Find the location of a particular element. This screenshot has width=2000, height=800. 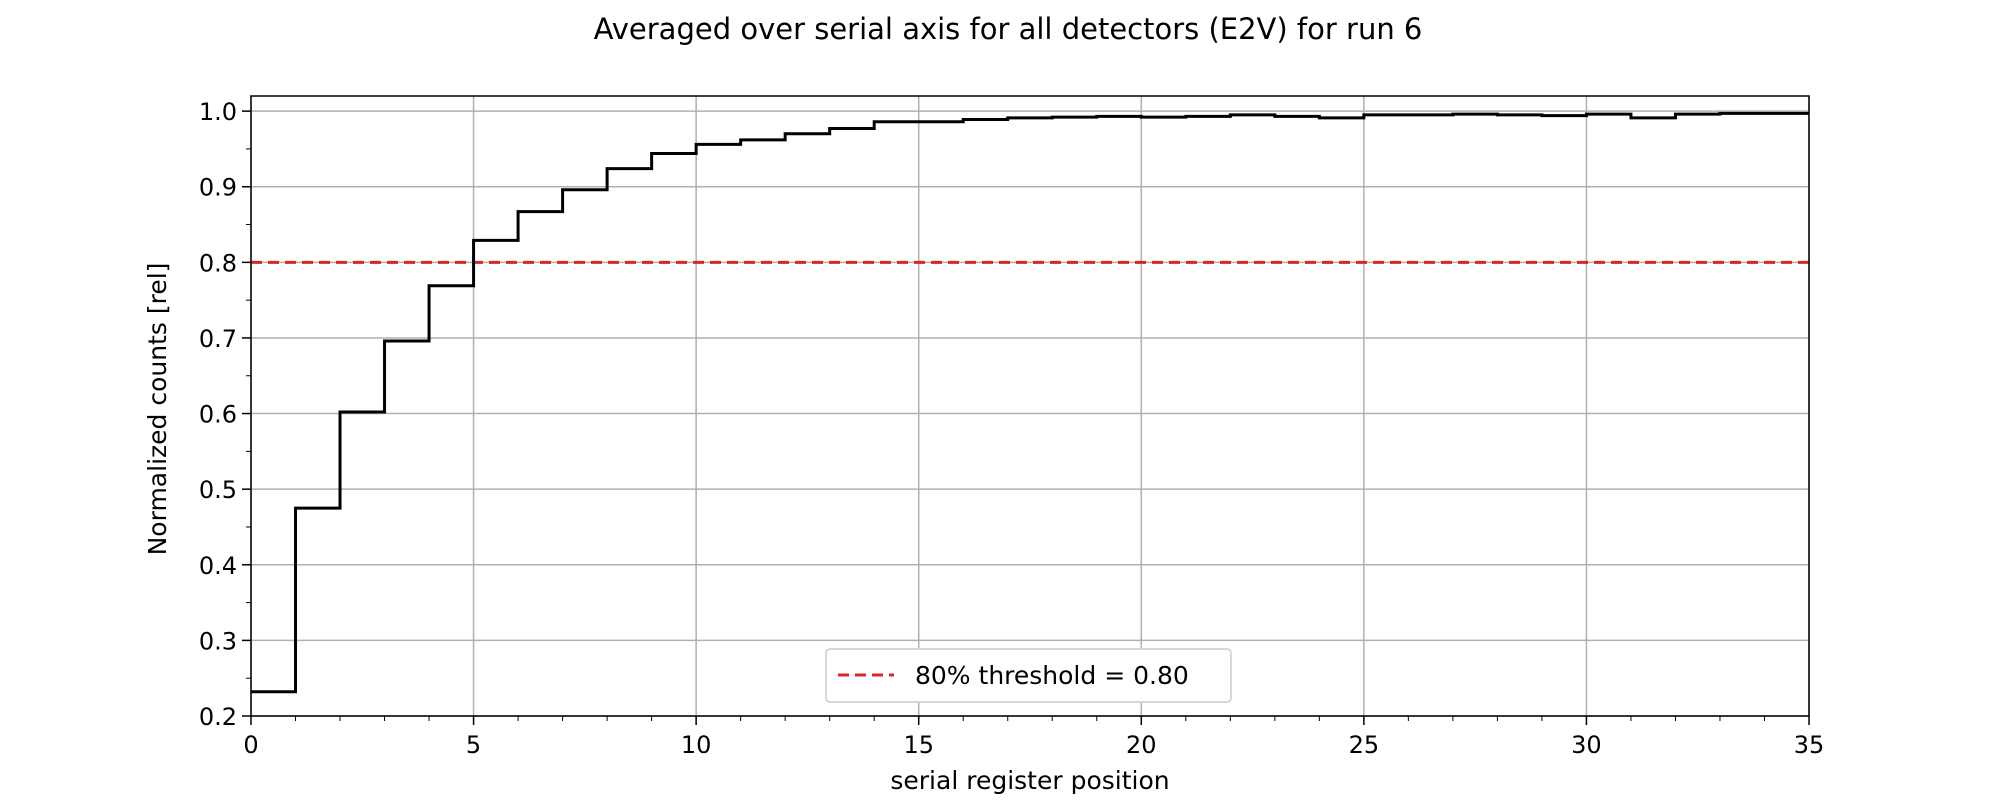

y-tick-label: 0.7 is located at coordinates (218, 339).